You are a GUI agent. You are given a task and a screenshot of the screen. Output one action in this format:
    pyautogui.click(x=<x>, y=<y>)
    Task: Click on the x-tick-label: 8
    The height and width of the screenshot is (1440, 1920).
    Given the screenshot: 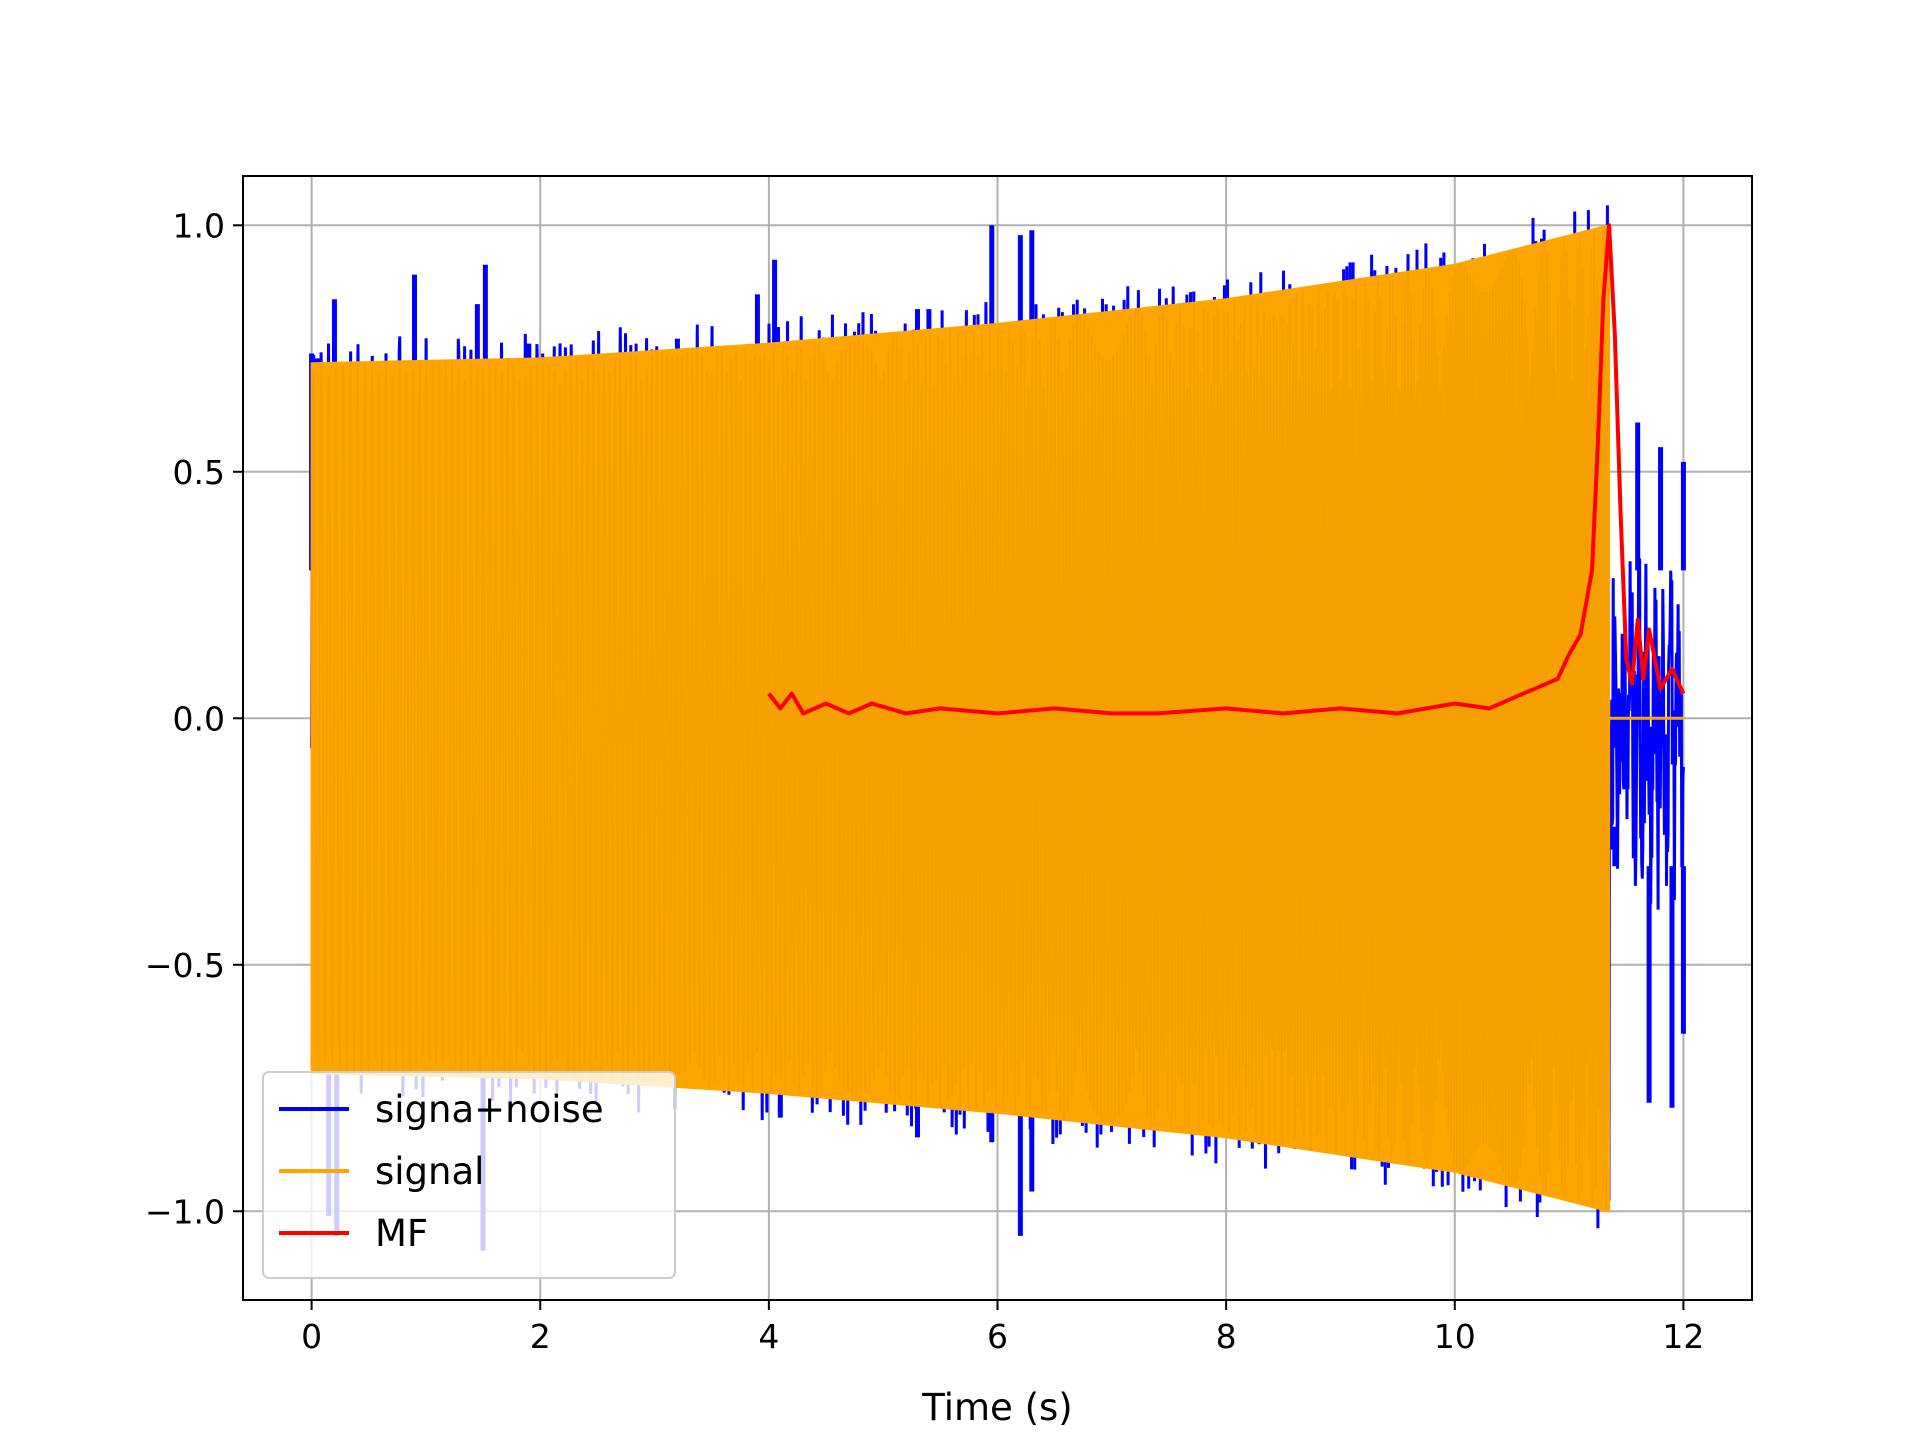 What is the action you would take?
    pyautogui.click(x=1226, y=1336)
    